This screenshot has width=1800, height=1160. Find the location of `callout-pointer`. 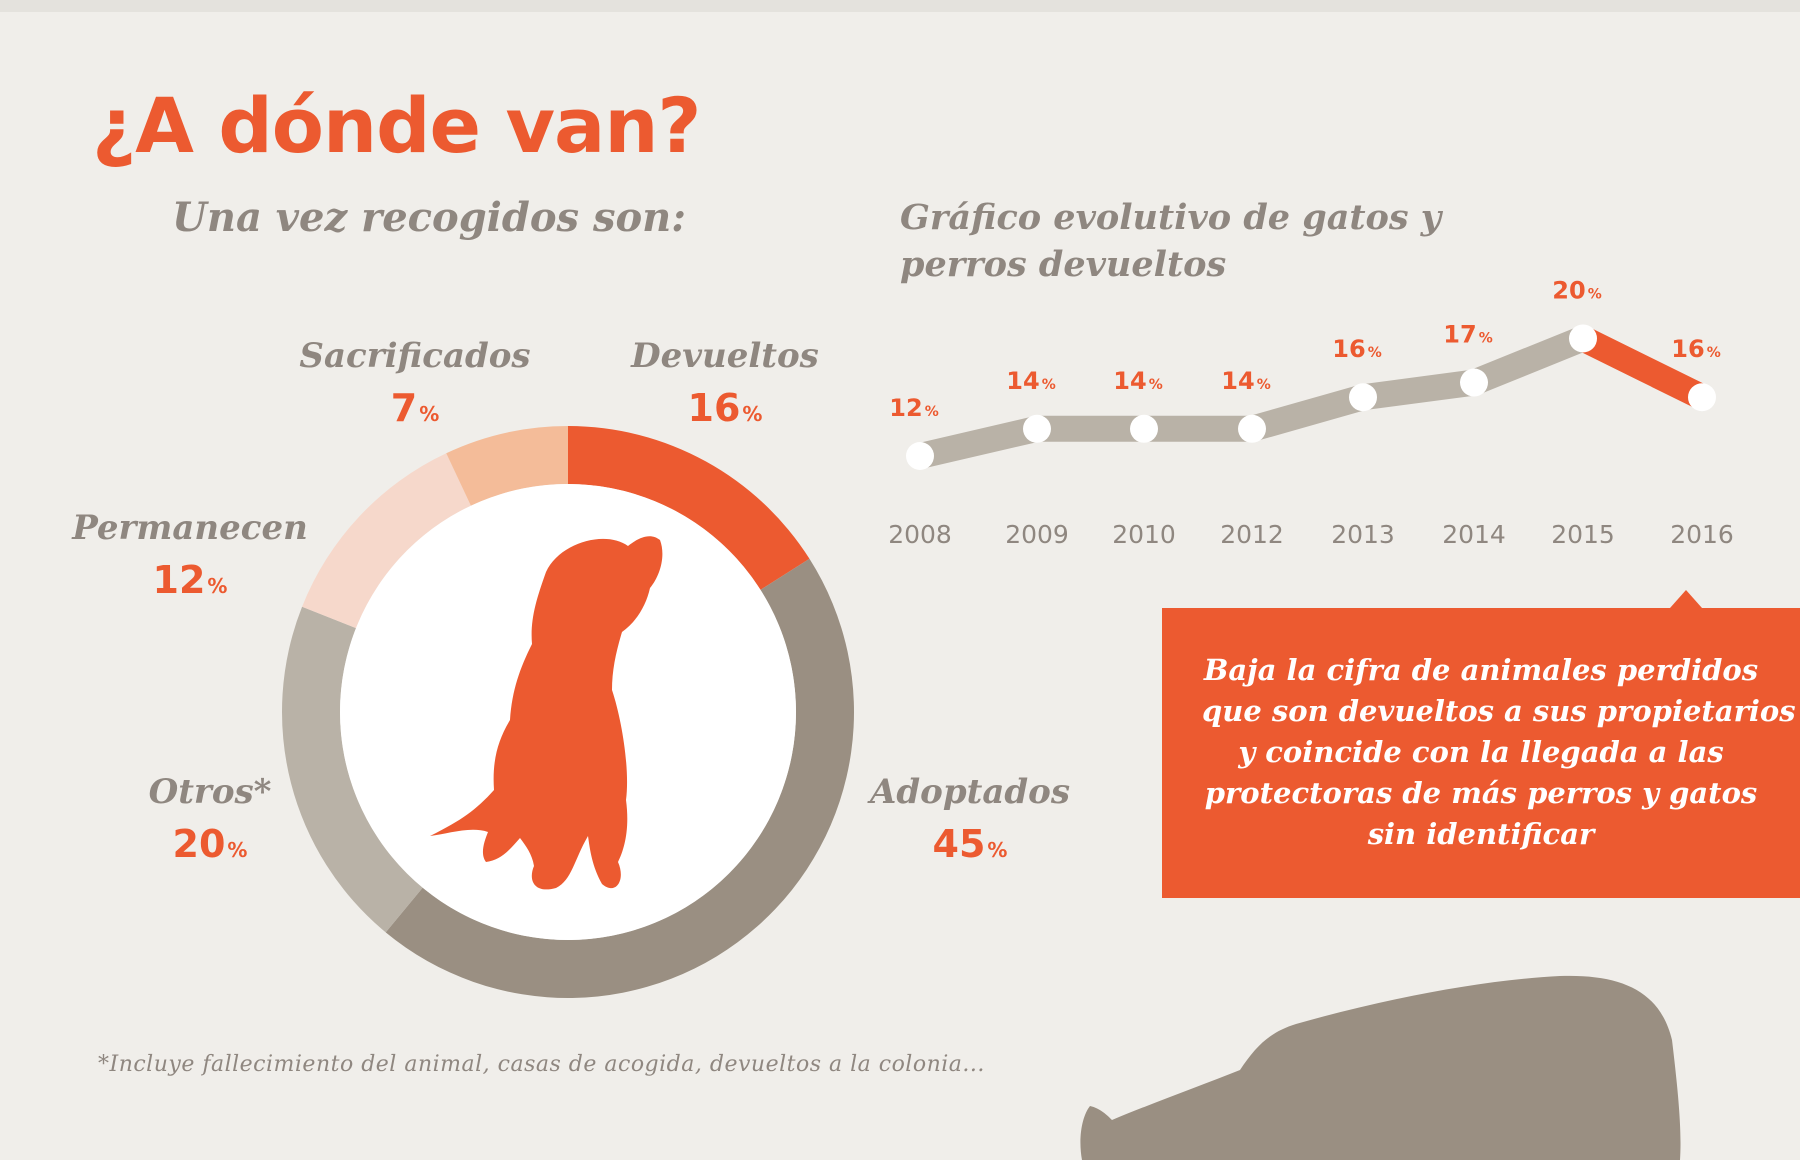

callout-pointer is located at coordinates (1686, 599).